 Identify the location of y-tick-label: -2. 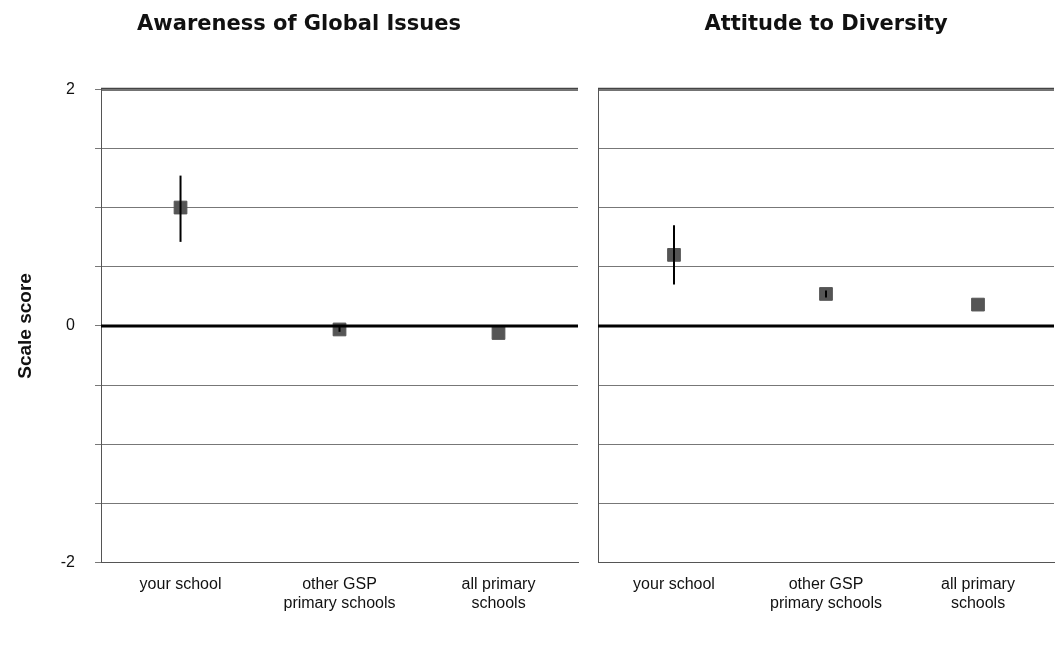
(68, 562).